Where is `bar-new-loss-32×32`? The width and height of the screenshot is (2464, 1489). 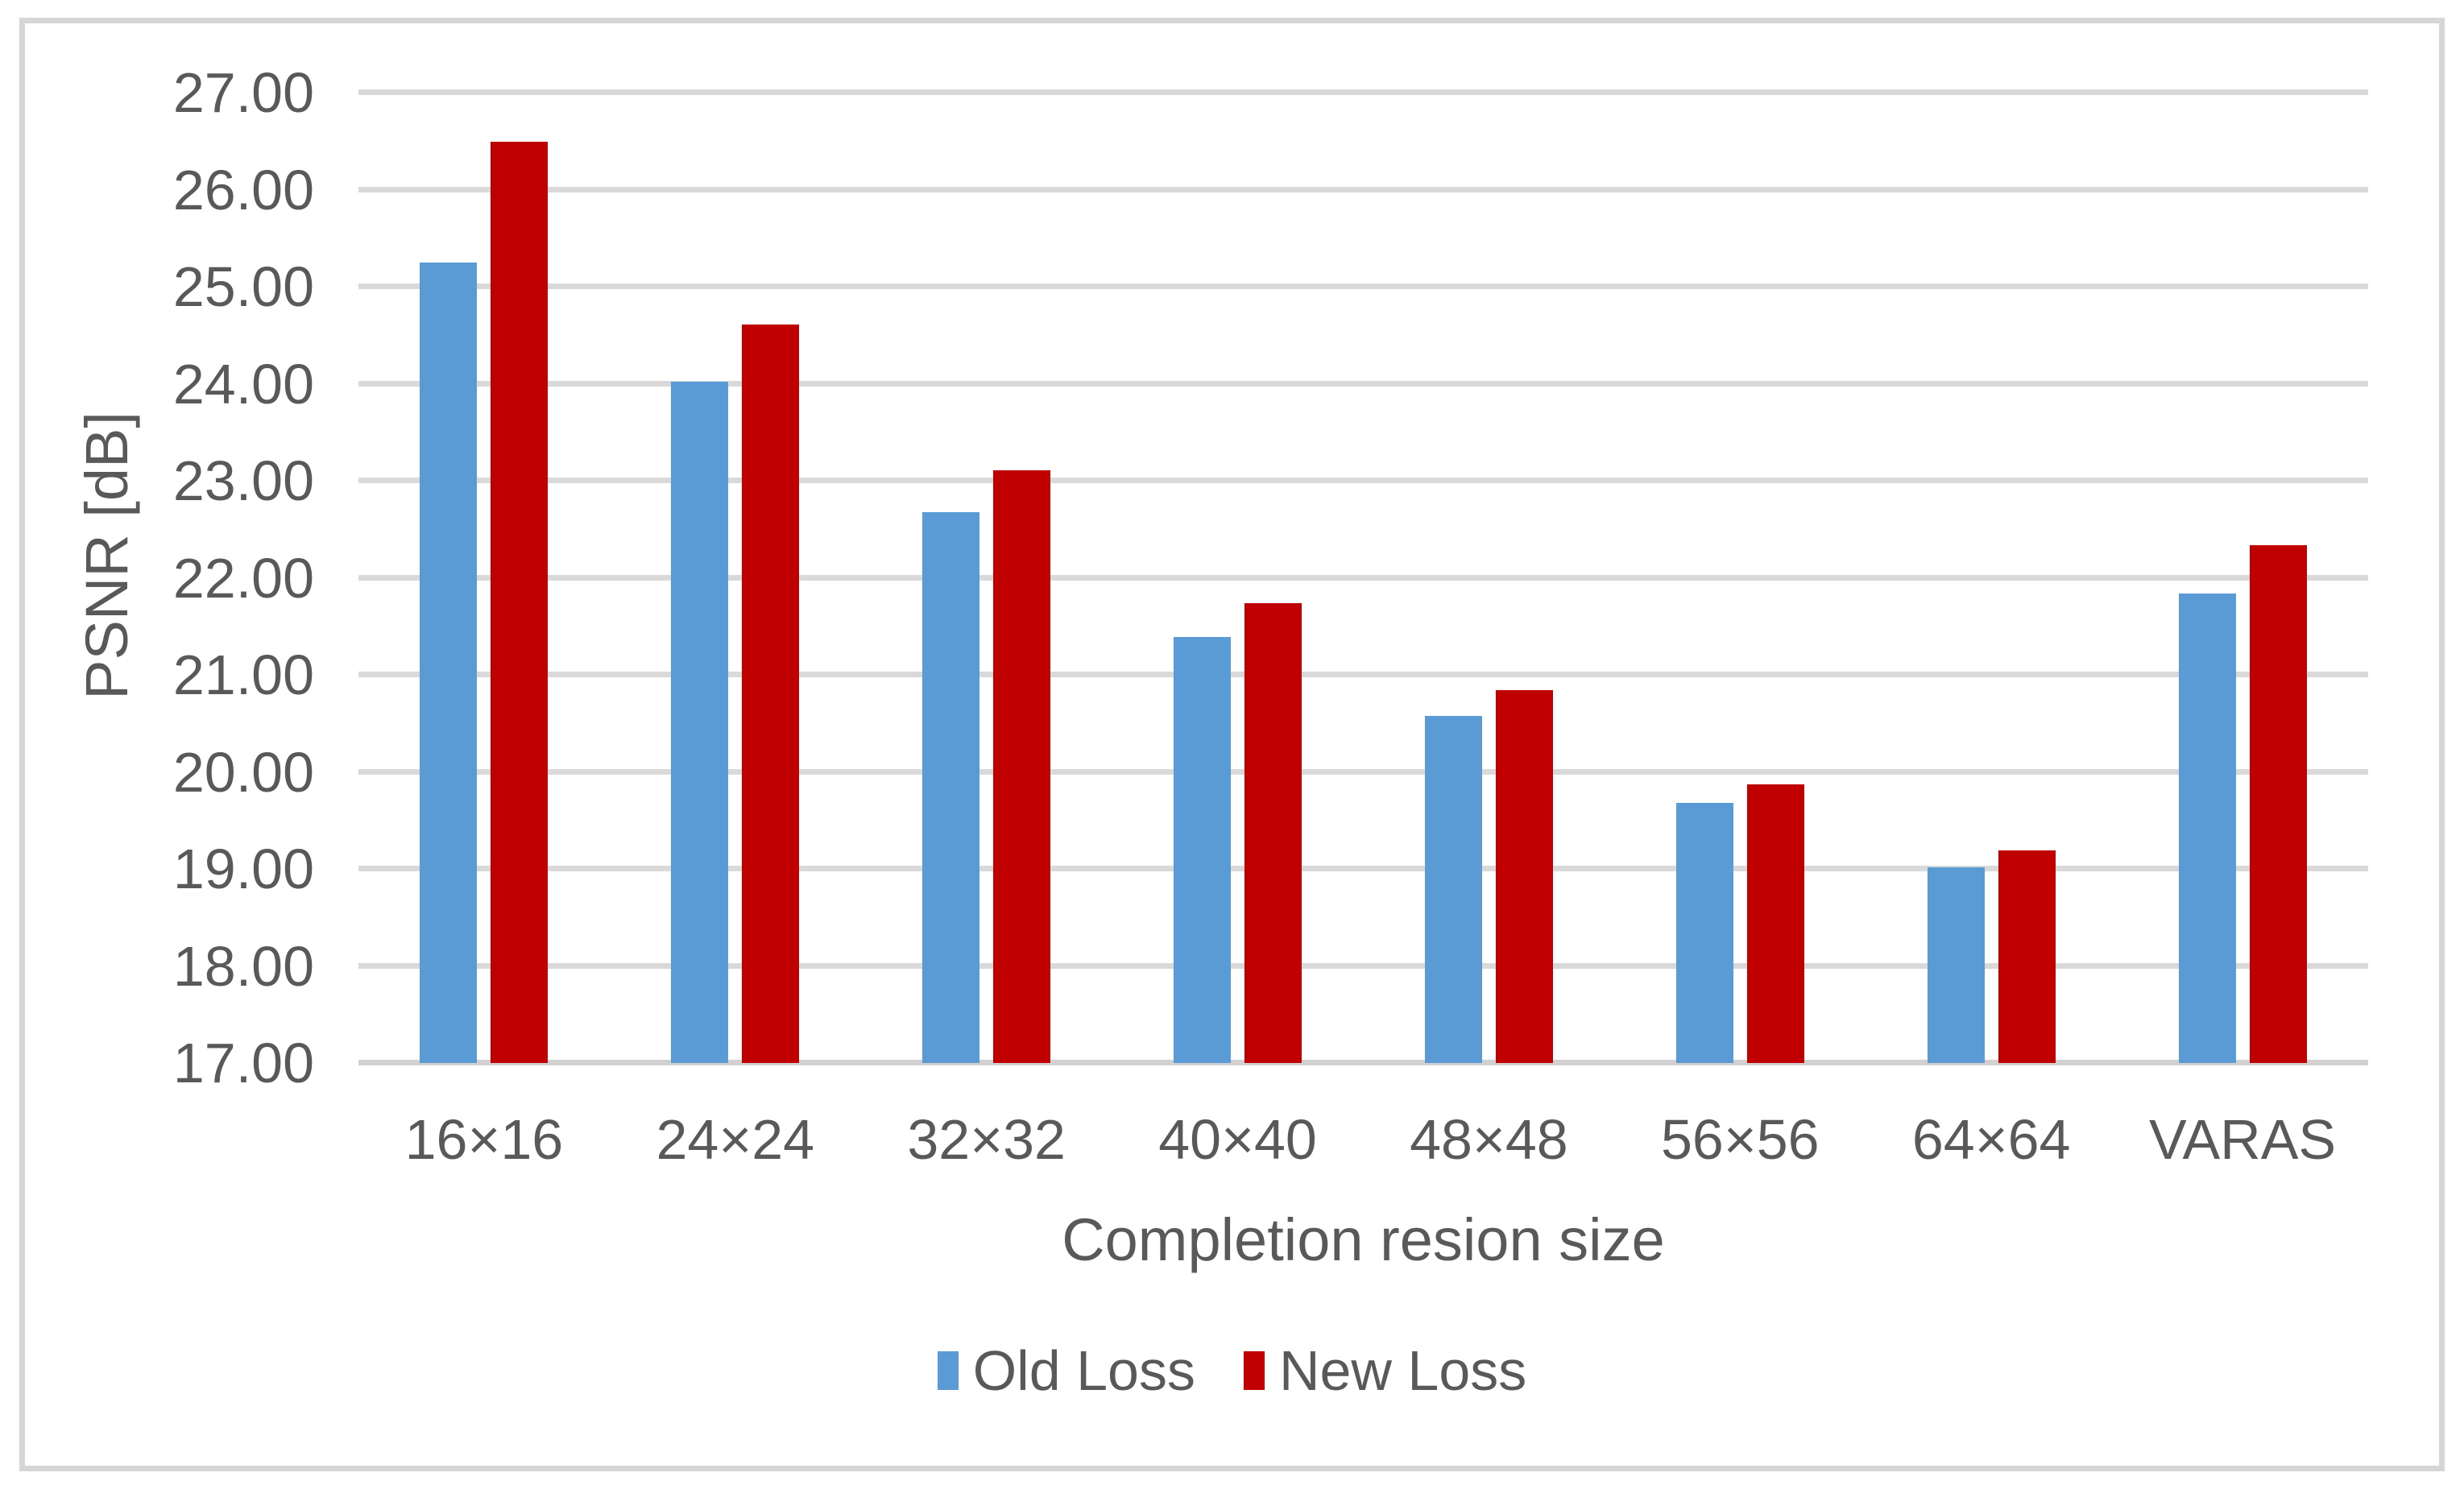
bar-new-loss-32×32 is located at coordinates (1022, 766).